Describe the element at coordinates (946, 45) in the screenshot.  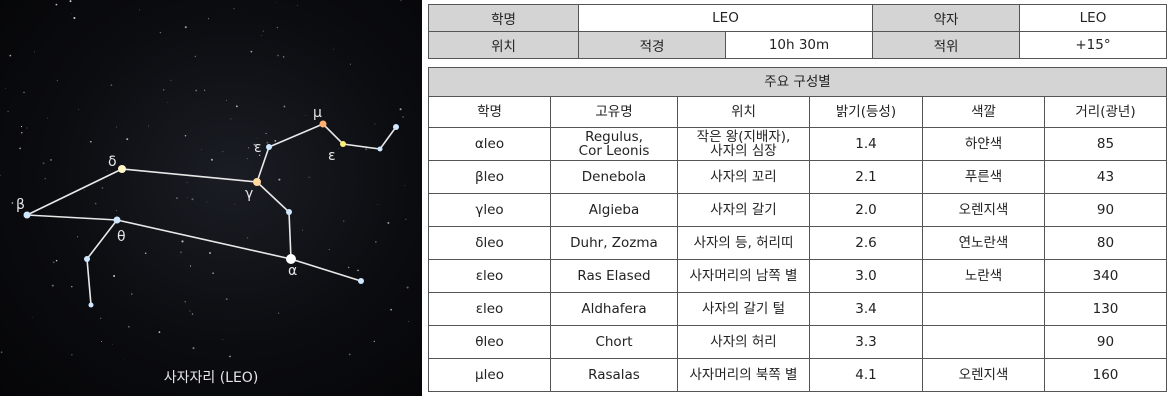
I see `dec-label: 적위` at that location.